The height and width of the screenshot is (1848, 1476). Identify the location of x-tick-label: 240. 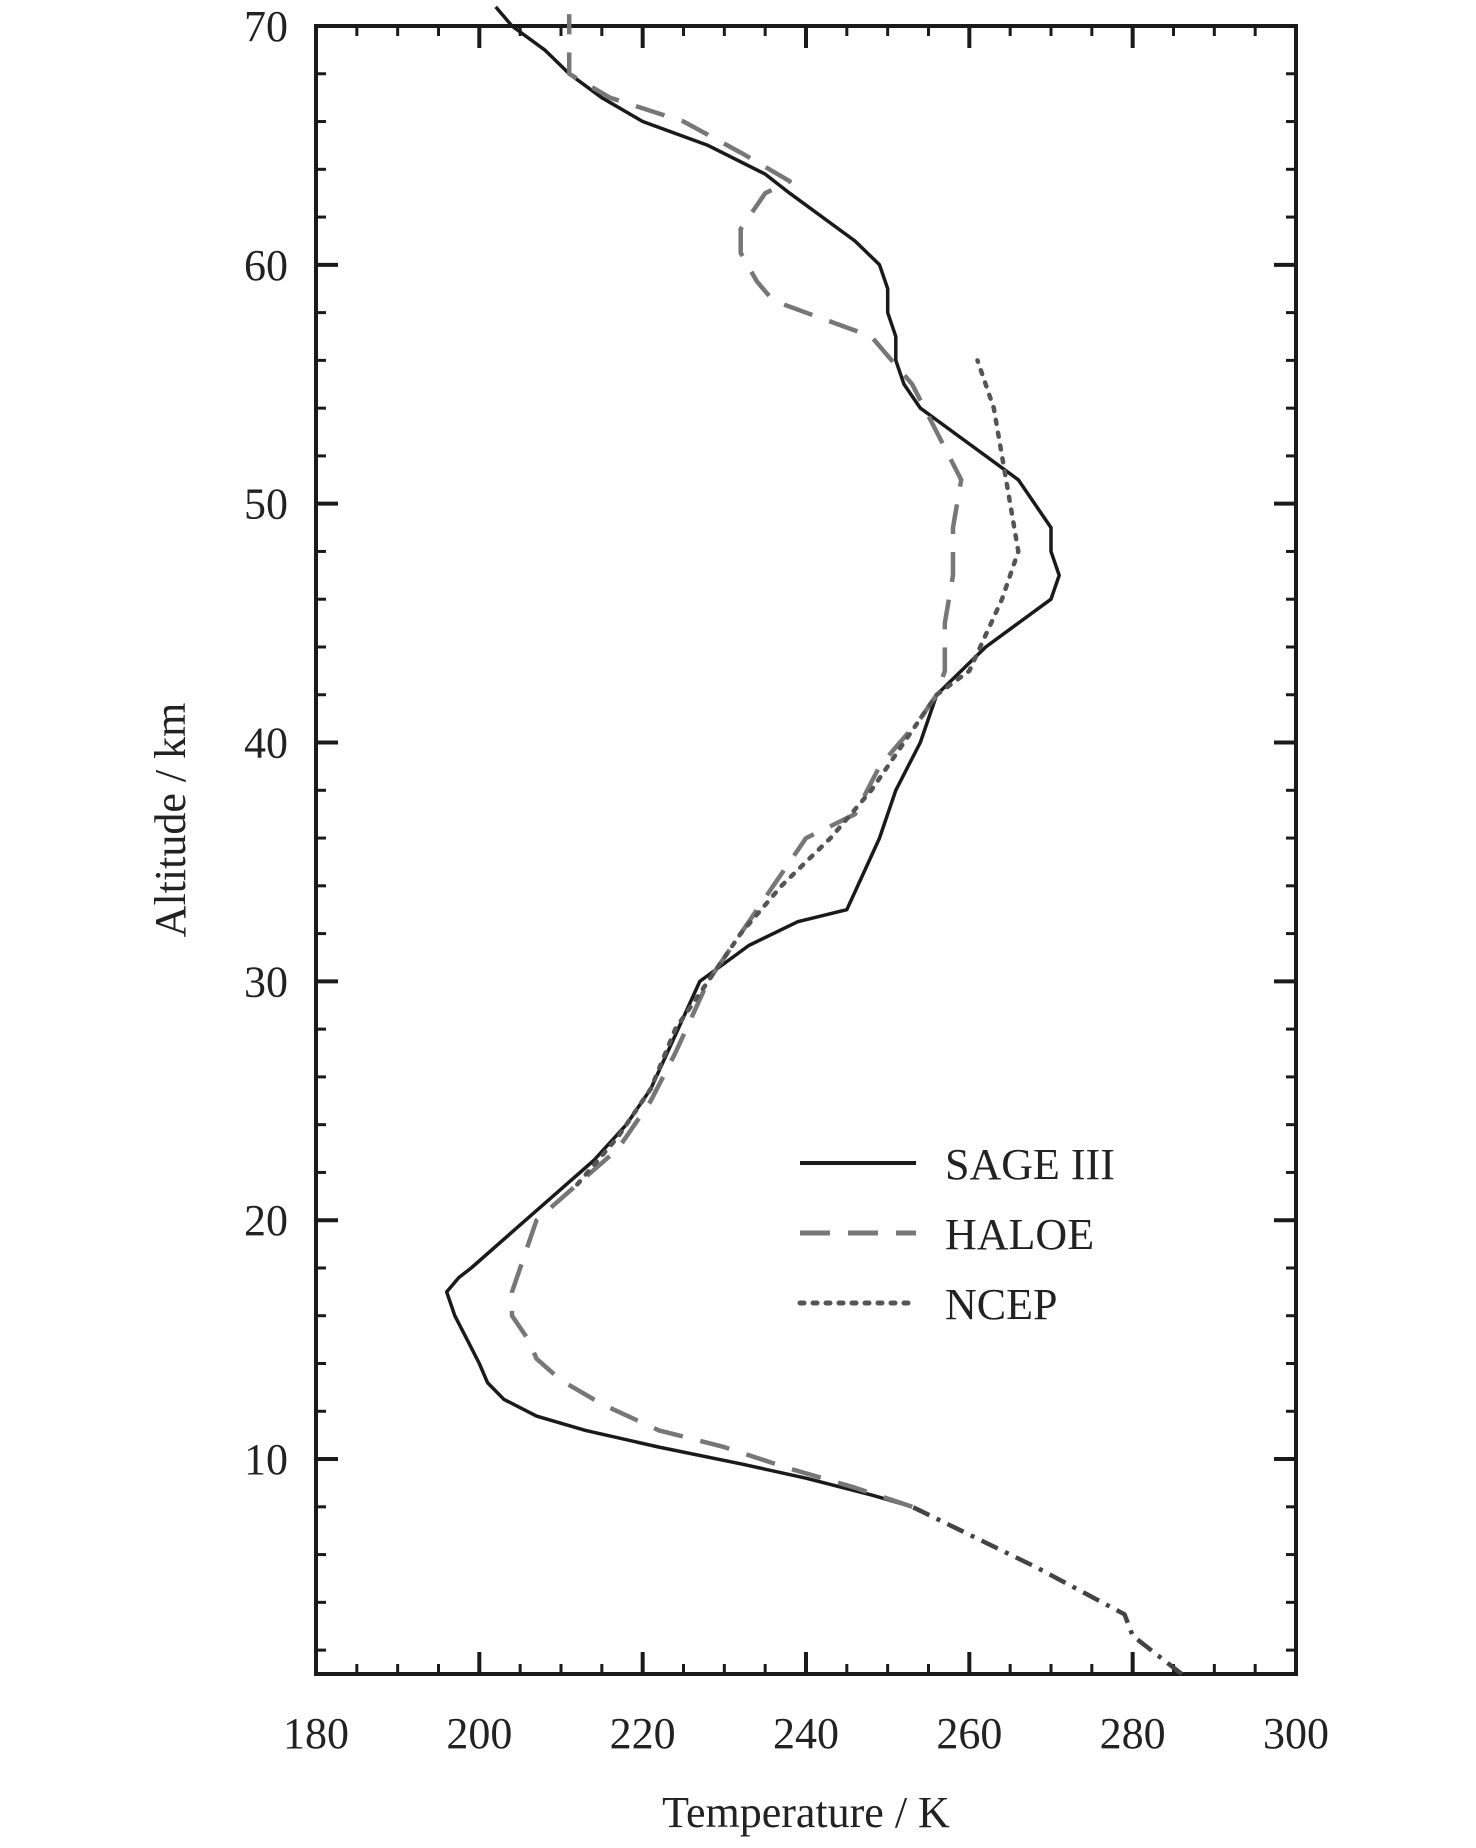
(806, 1733).